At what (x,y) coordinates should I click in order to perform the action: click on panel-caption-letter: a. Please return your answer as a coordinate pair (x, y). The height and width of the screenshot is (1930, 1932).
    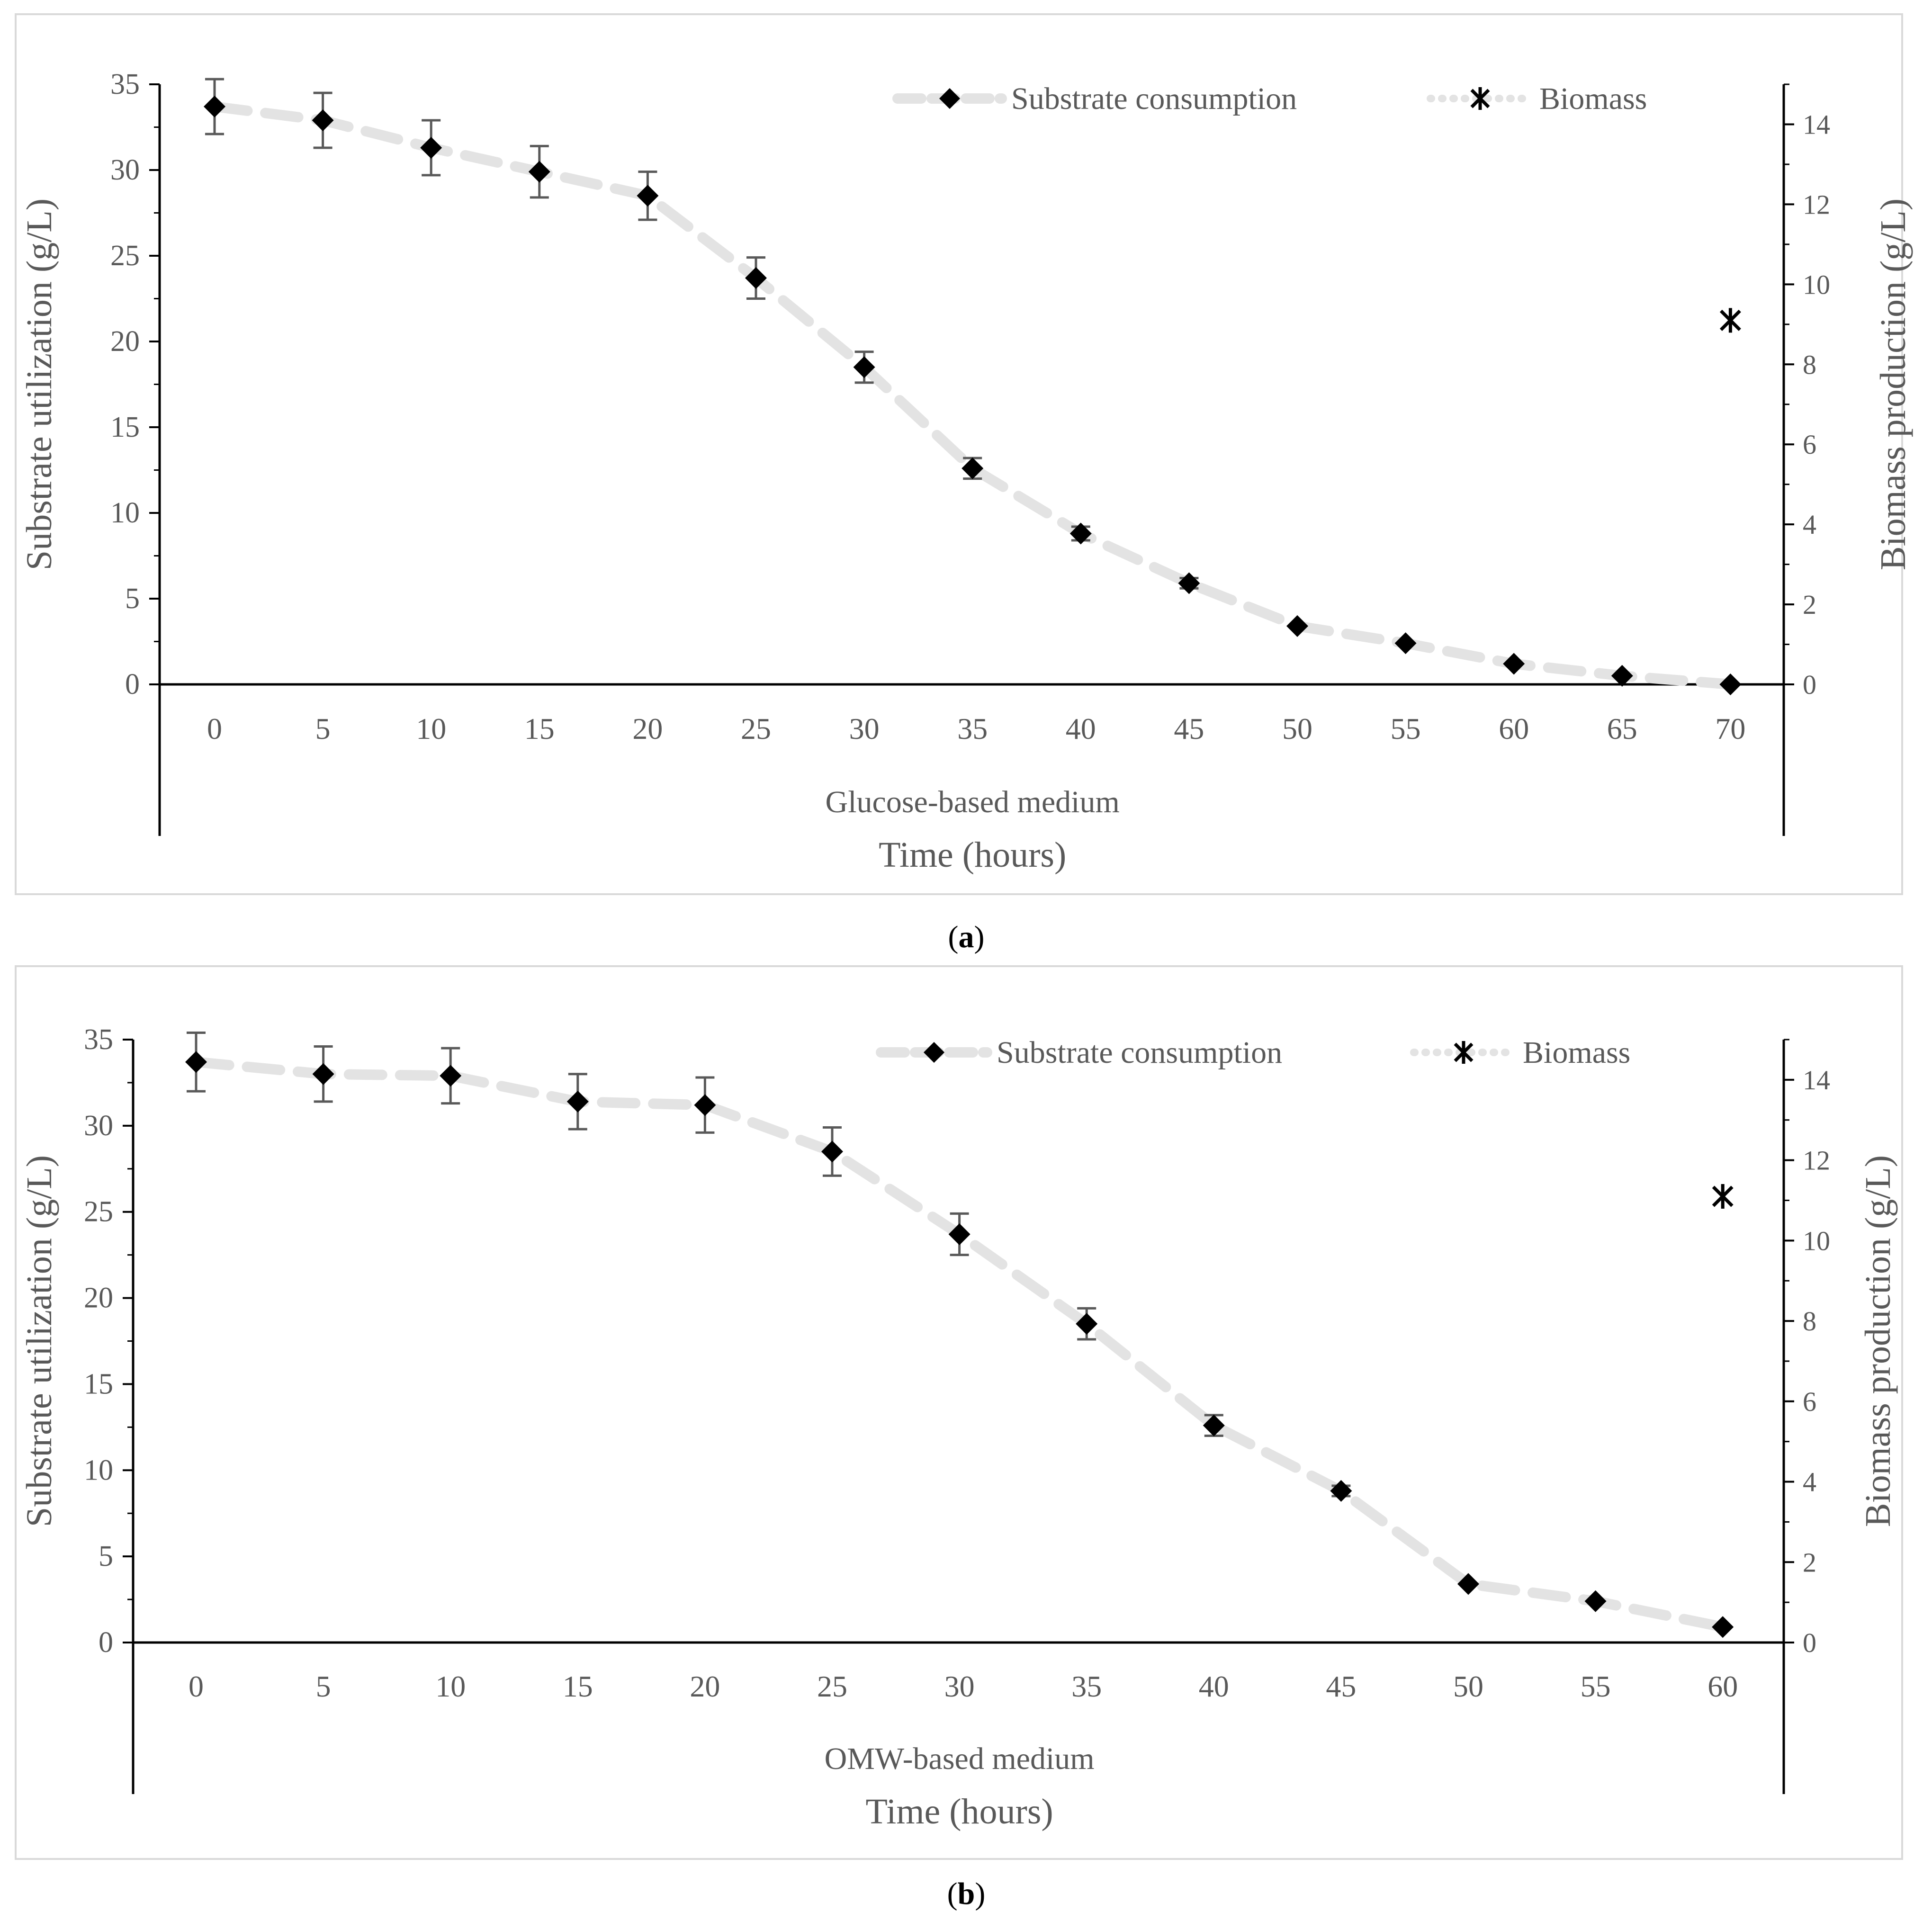
    Looking at the image, I should click on (966, 937).